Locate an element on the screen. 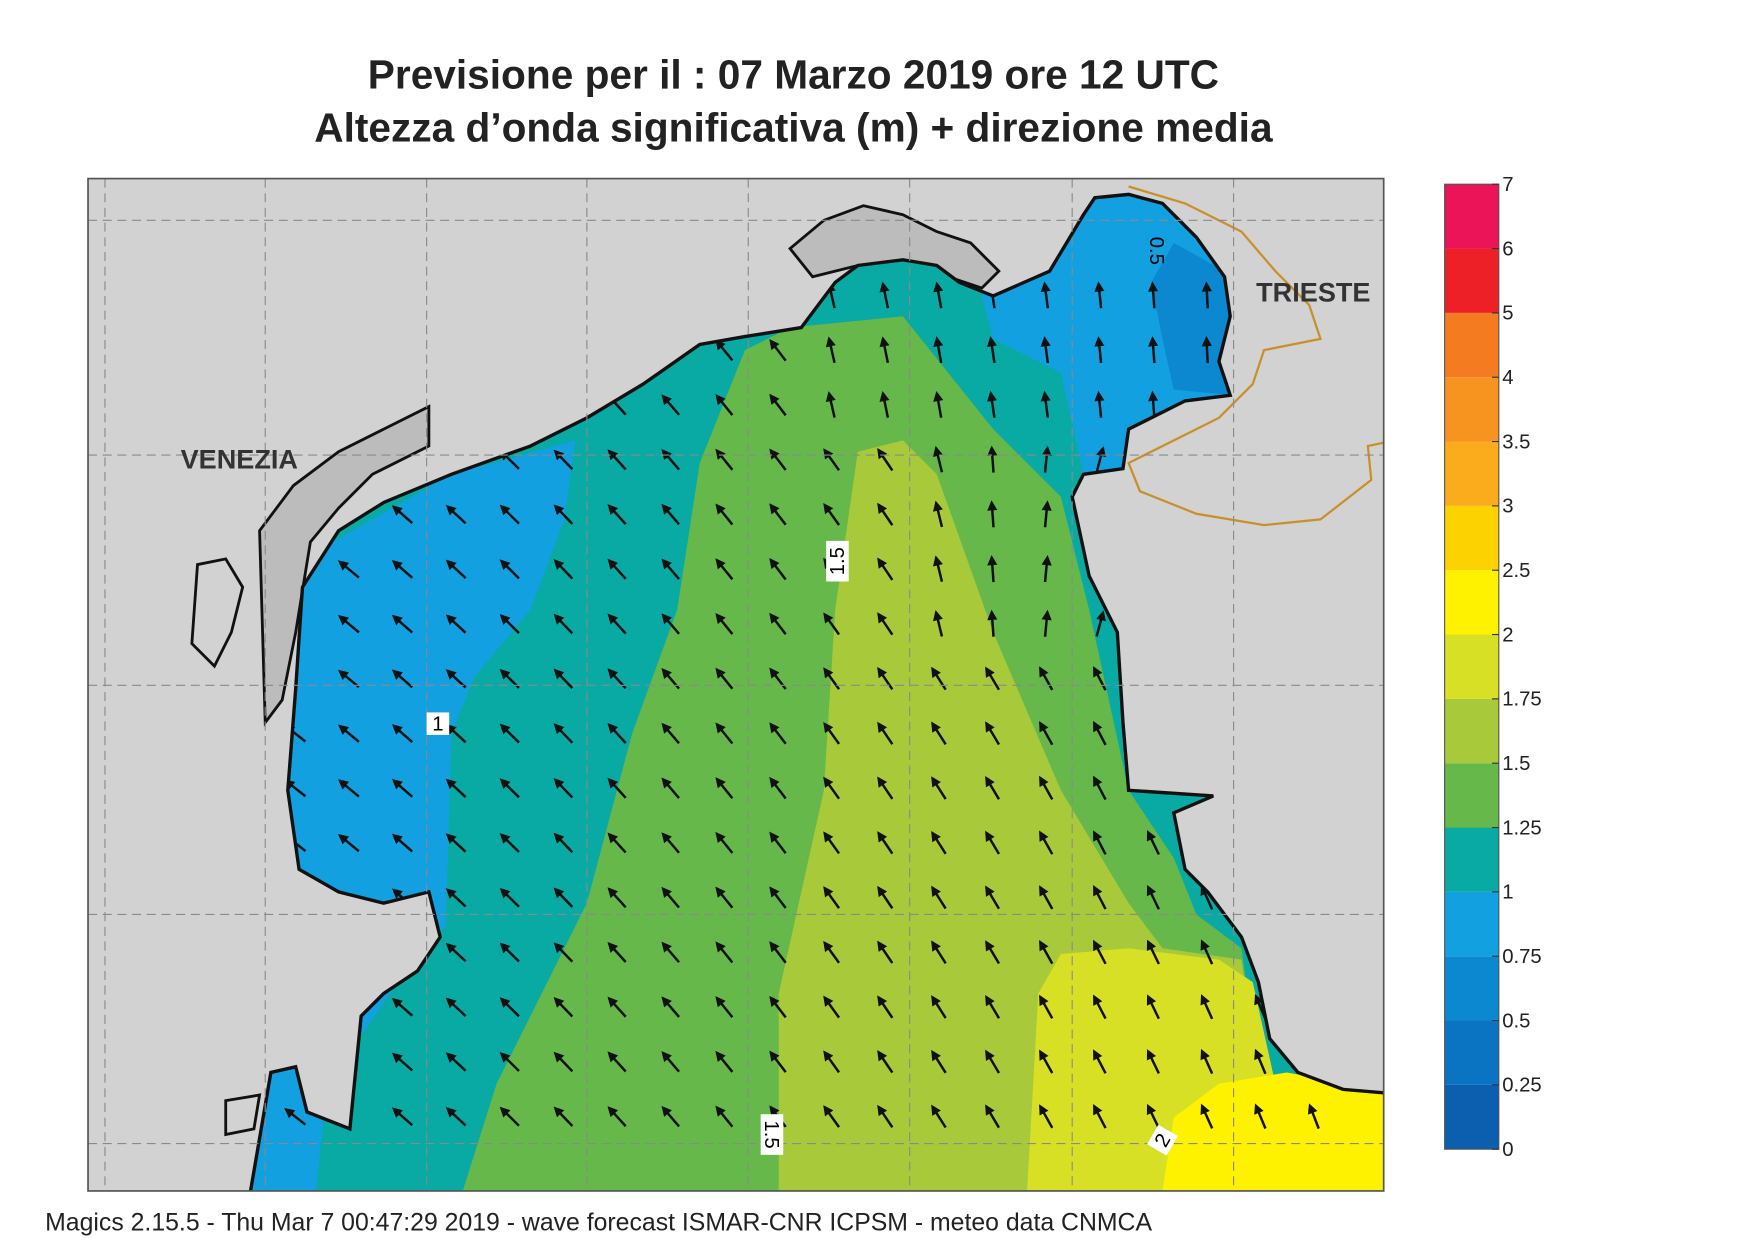  contour-label: 1 is located at coordinates (437, 724).